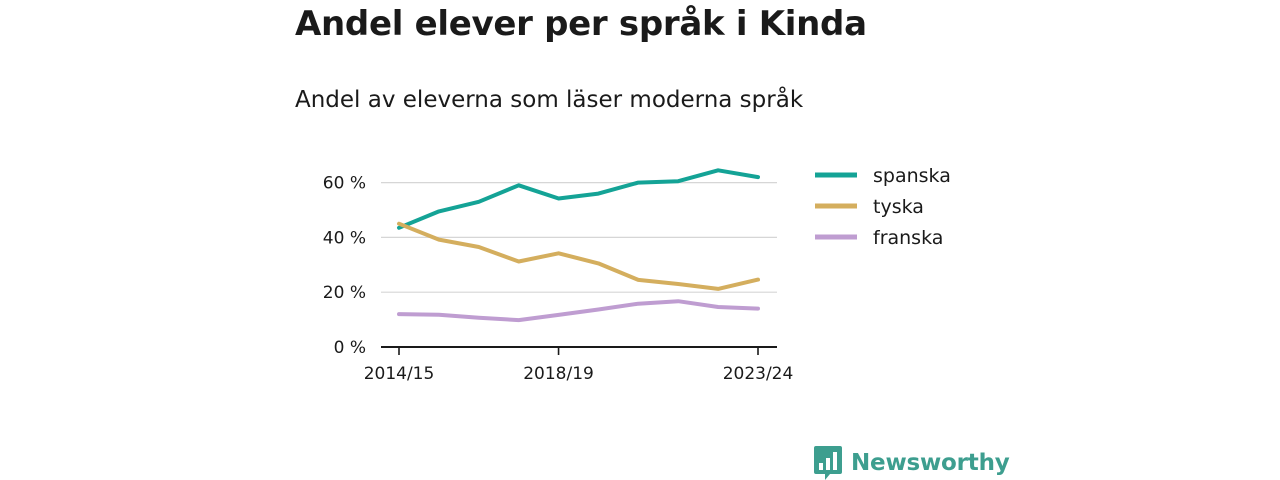  What do you see at coordinates (581, 24) in the screenshot?
I see `chart-title: Andel elever per språk i Kinda` at bounding box center [581, 24].